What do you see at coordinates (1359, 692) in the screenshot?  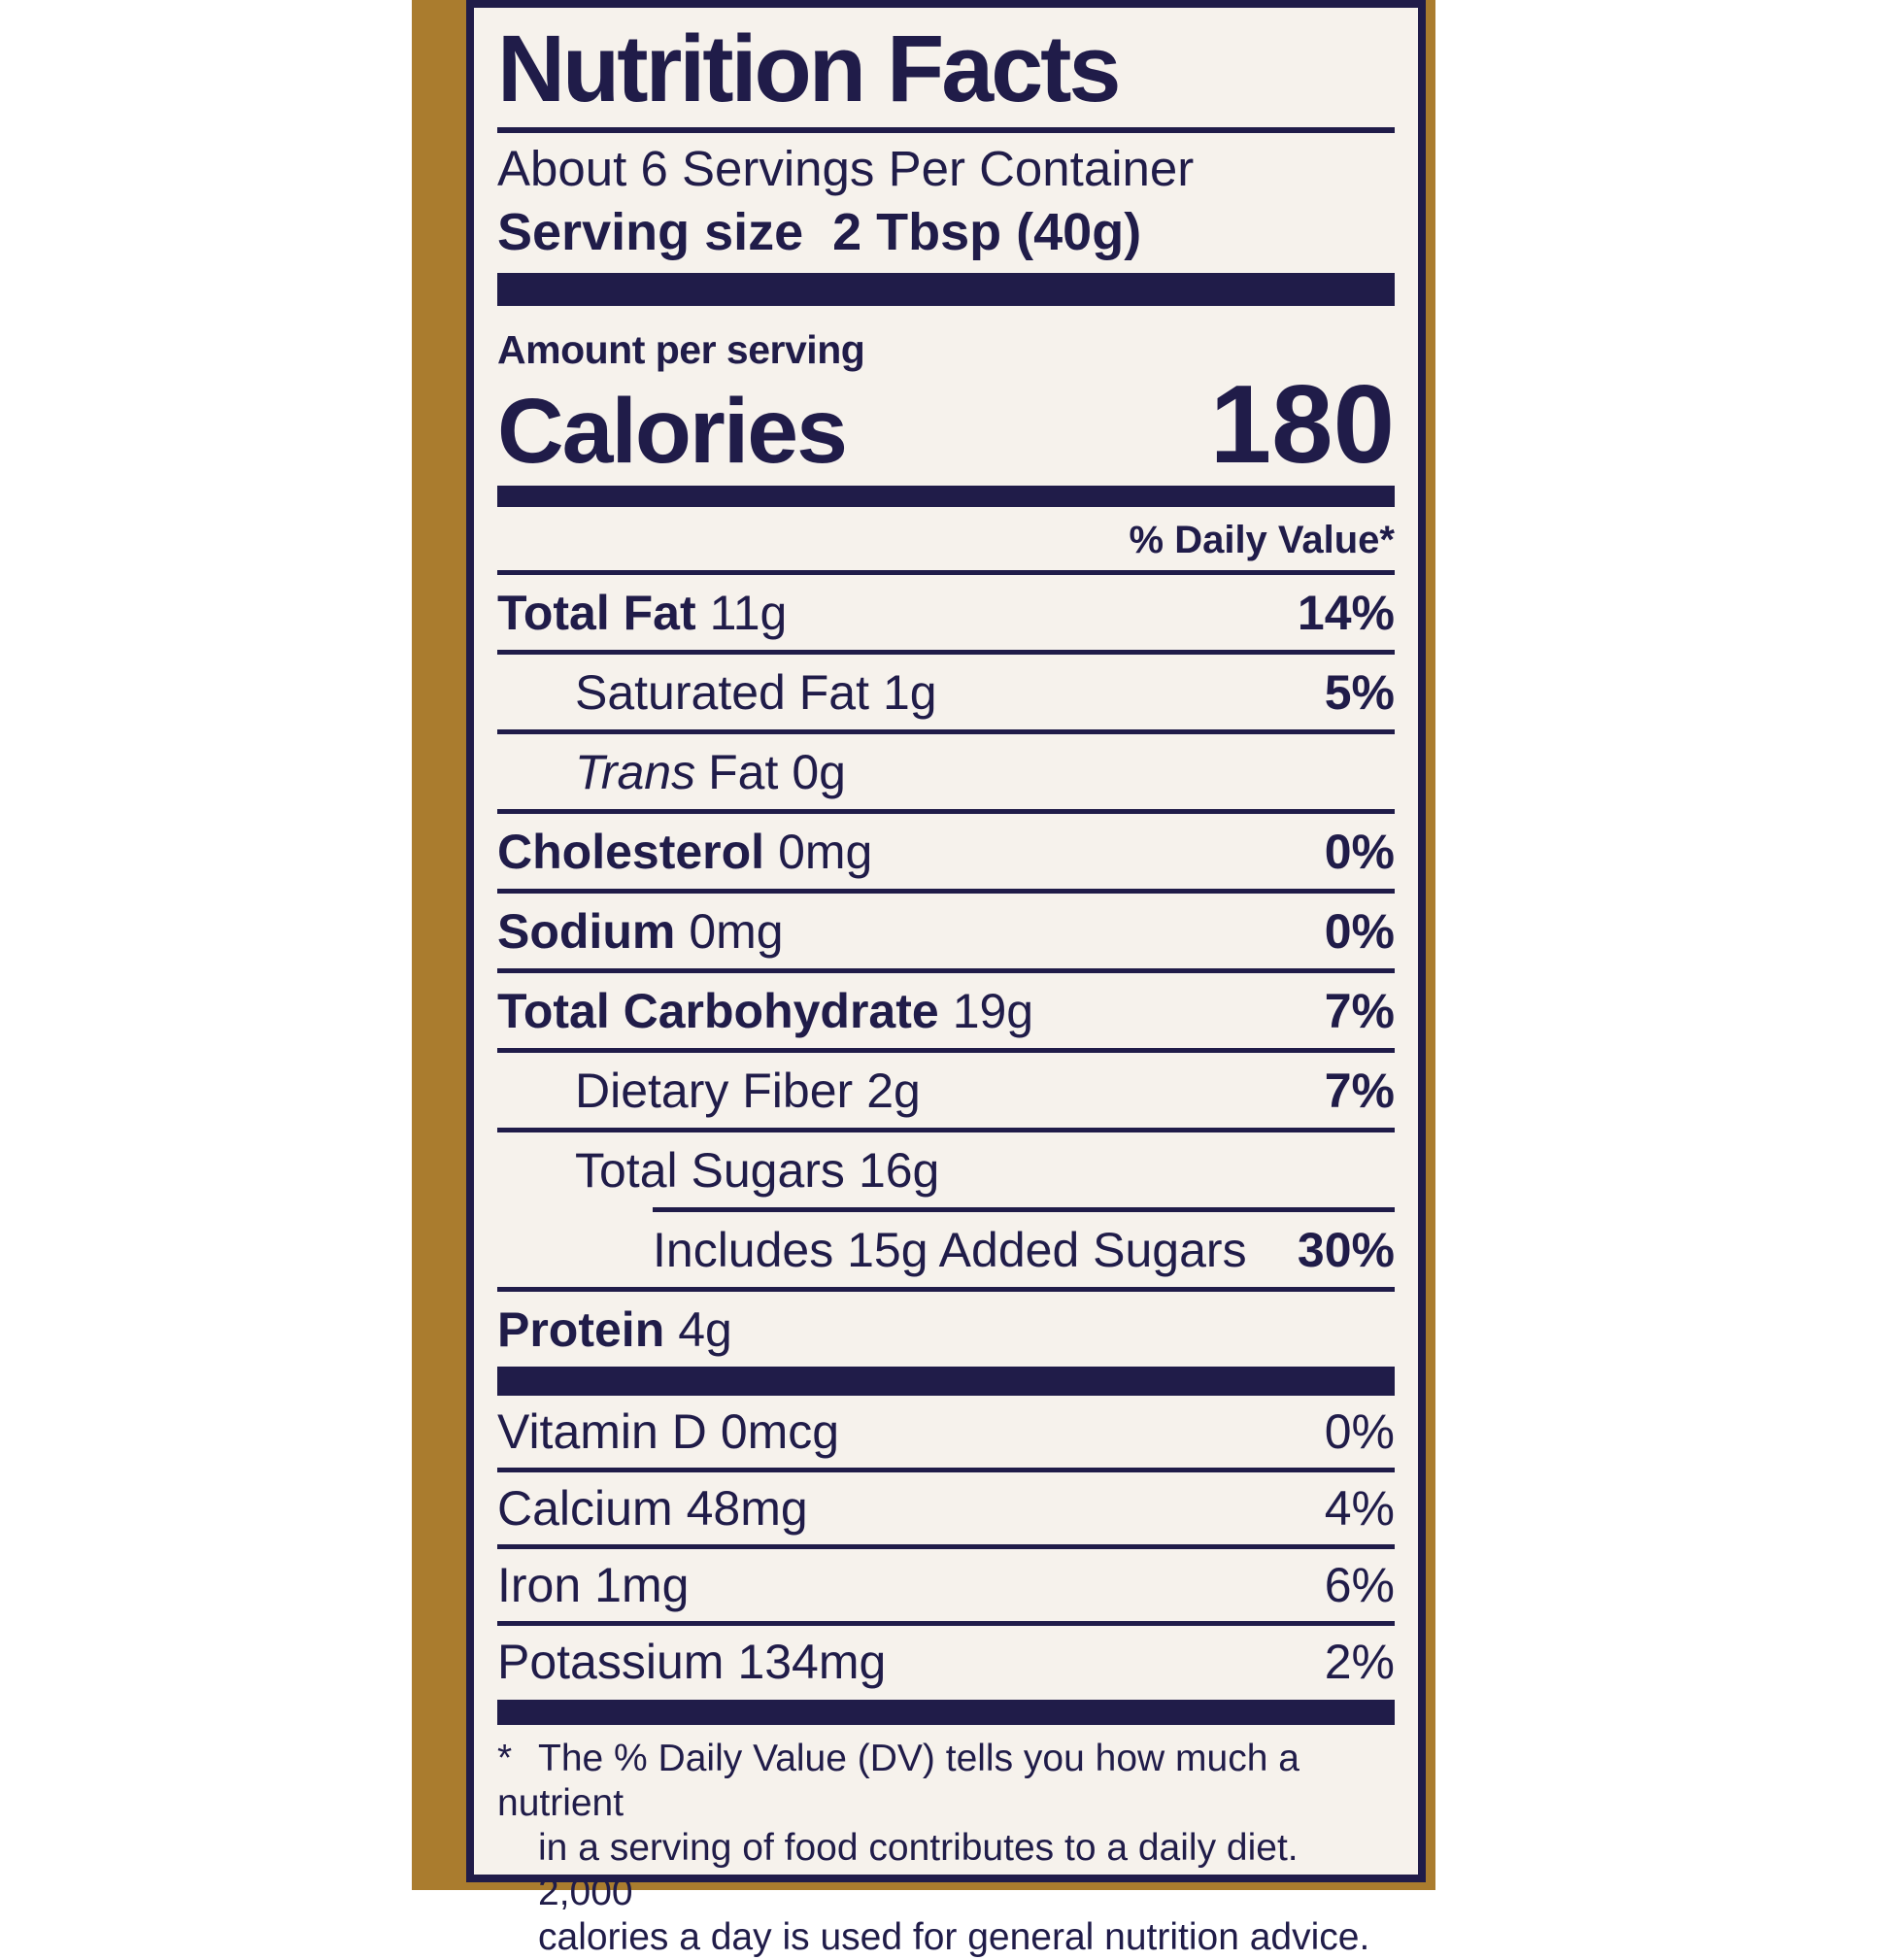 I see `nutrient-percent: 5%` at bounding box center [1359, 692].